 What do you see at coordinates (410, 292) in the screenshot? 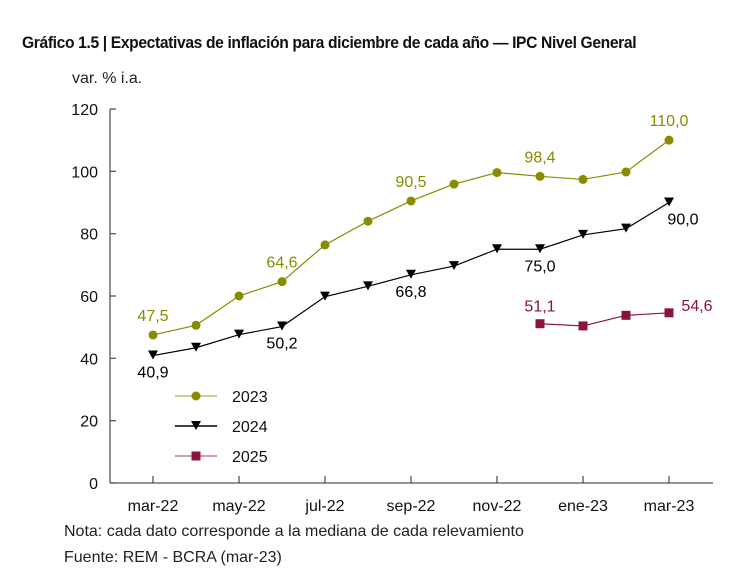
I see `data-label-2024: 66,8` at bounding box center [410, 292].